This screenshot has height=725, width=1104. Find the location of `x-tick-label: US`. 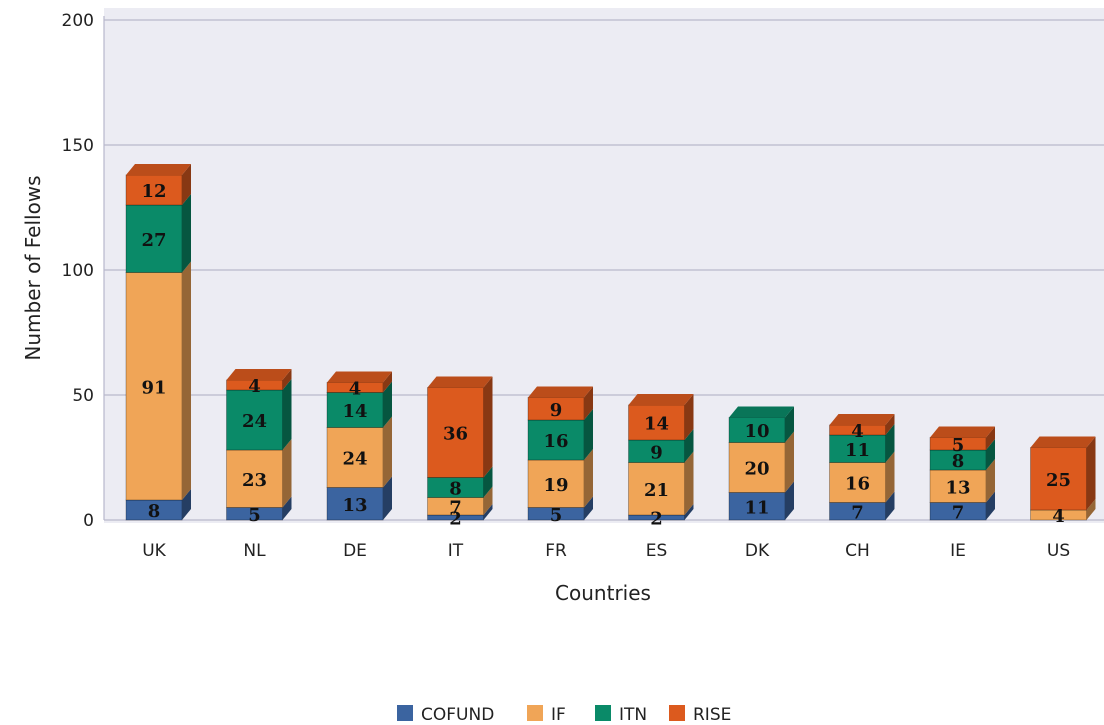

x-tick-label: US is located at coordinates (1058, 551).